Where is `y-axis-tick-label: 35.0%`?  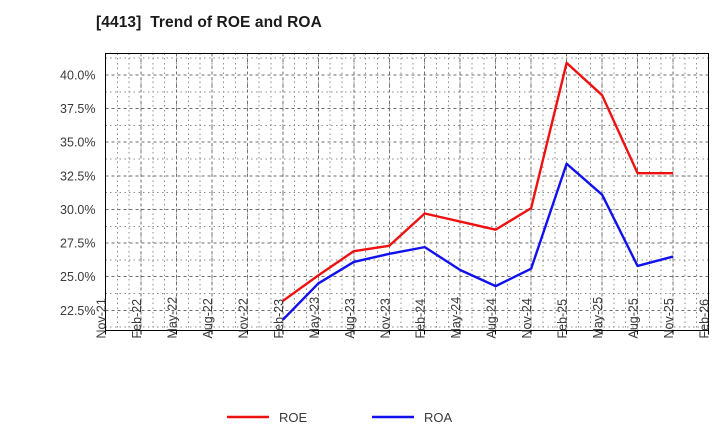 y-axis-tick-label: 35.0% is located at coordinates (77, 143).